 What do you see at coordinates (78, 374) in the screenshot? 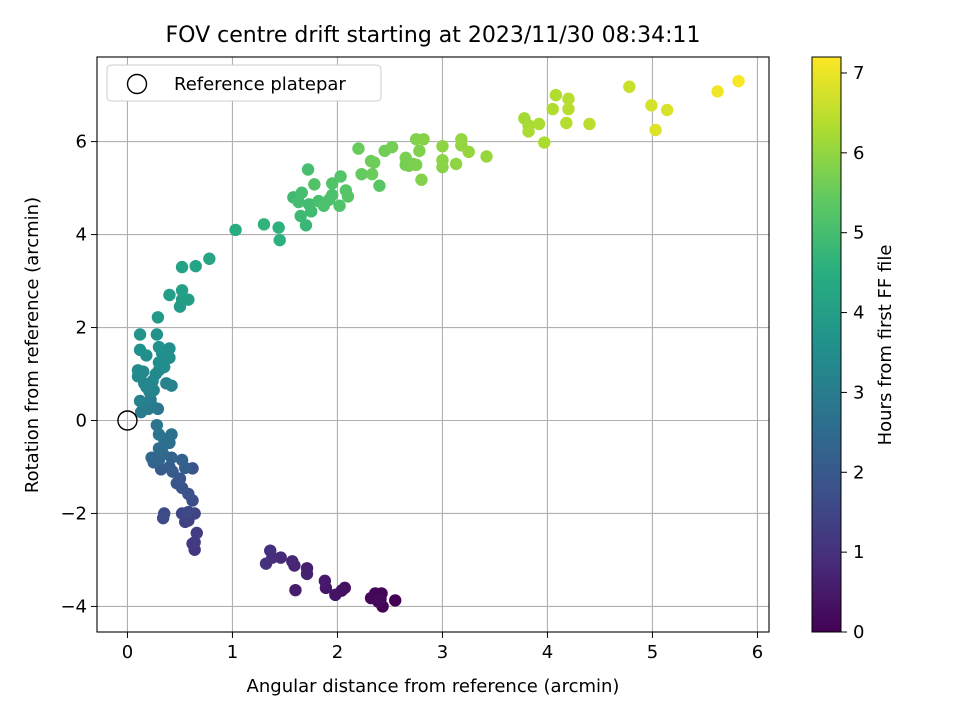
I see `y-axis-ticks: −4 −2 0 2 4 6` at bounding box center [78, 374].